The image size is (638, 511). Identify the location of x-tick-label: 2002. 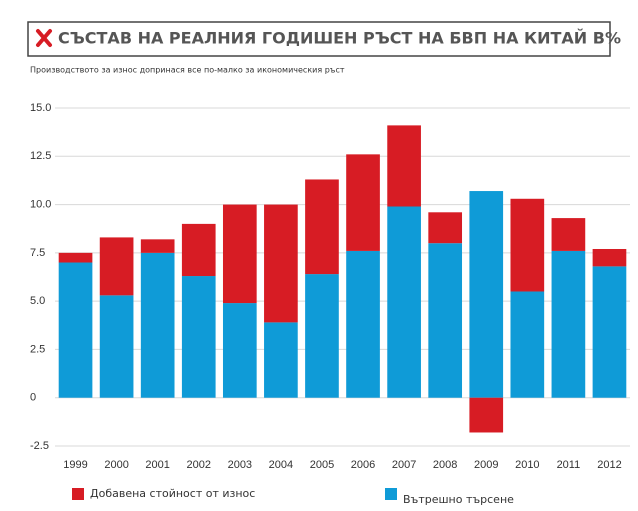
(199, 465).